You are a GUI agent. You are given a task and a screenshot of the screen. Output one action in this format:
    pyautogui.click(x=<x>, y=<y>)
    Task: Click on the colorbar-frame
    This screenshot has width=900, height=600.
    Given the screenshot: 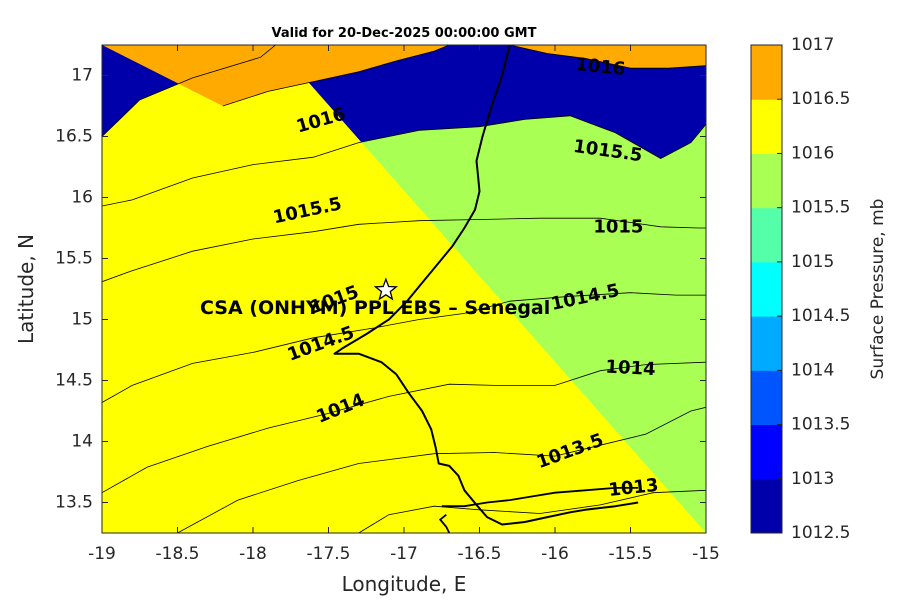 What is the action you would take?
    pyautogui.click(x=766, y=289)
    